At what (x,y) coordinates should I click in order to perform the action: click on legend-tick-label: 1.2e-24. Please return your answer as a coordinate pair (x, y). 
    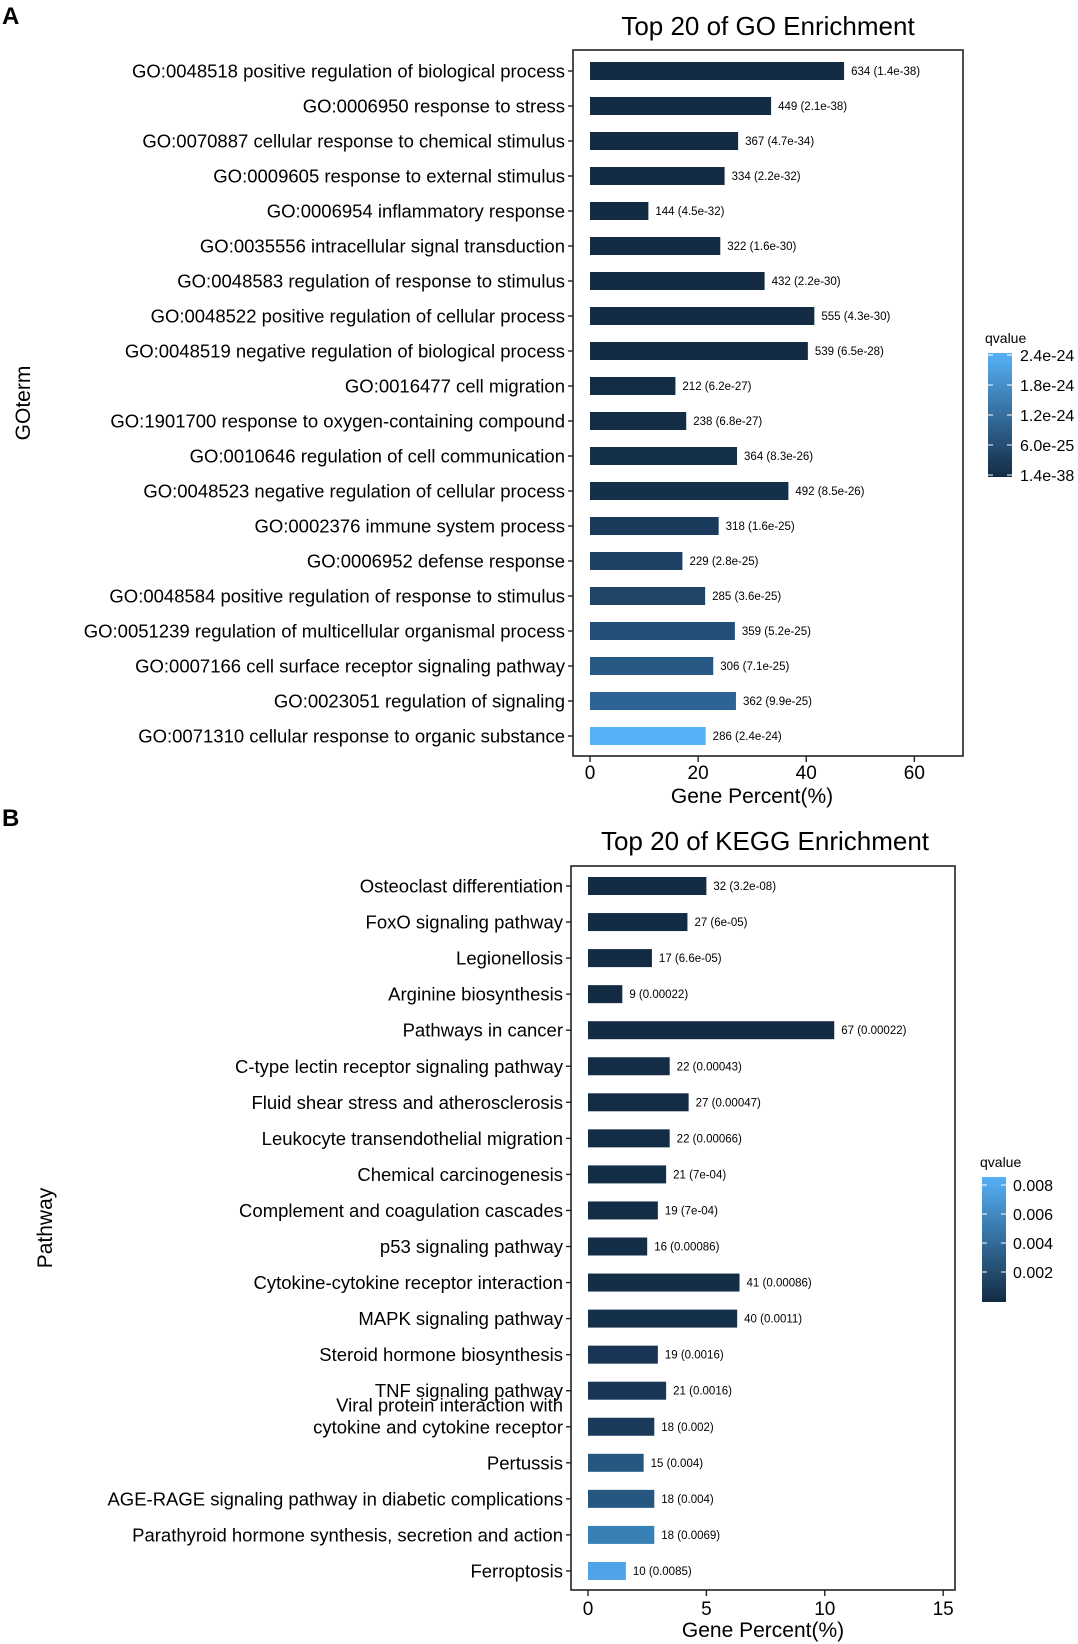
    Looking at the image, I should click on (1047, 416).